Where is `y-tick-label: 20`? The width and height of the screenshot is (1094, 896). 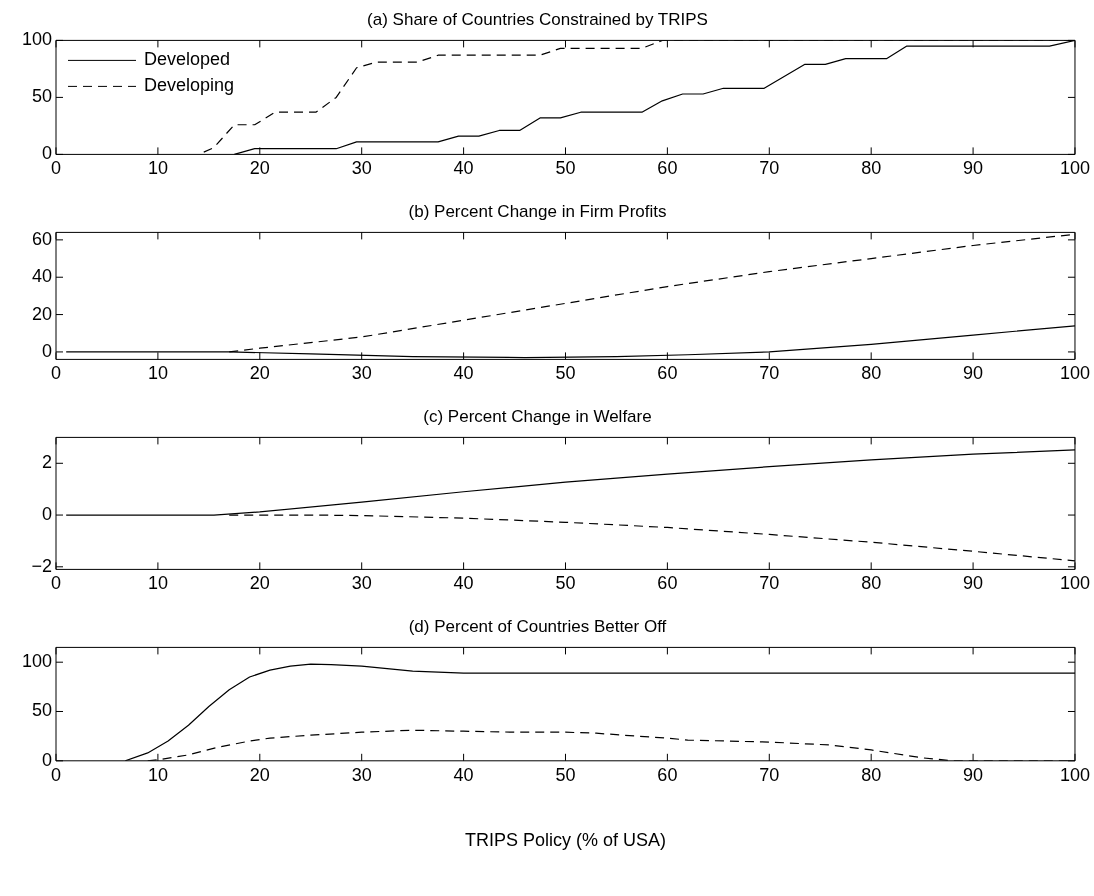
y-tick-label: 20 is located at coordinates (41, 313).